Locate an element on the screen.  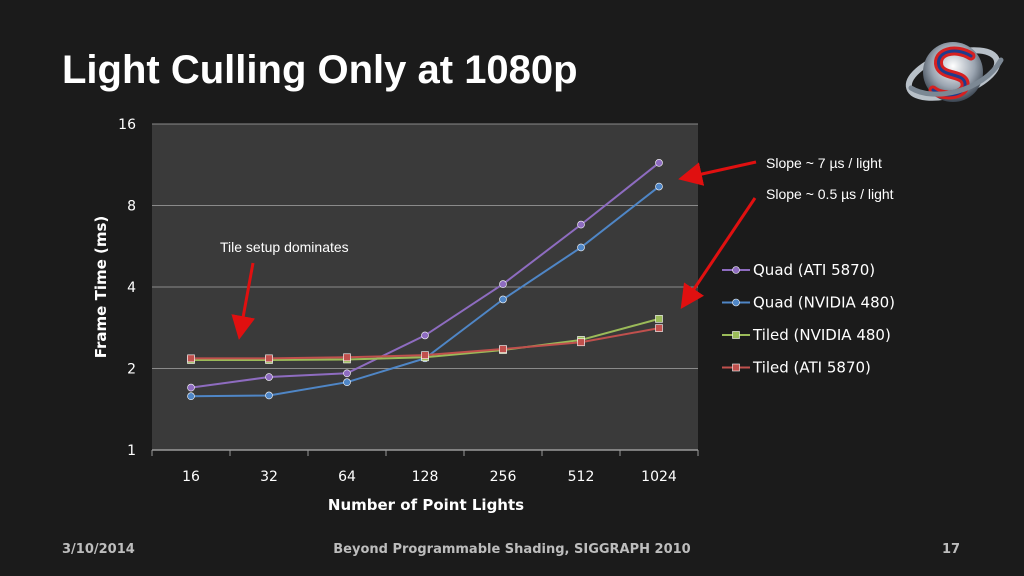
footer-date: 3/10/2014 is located at coordinates (98, 549).